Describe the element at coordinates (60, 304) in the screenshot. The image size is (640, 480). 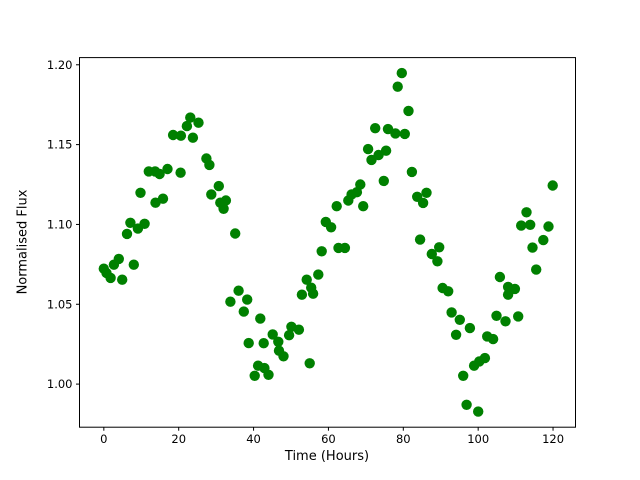
I see `y-tick-label: 1.05` at that location.